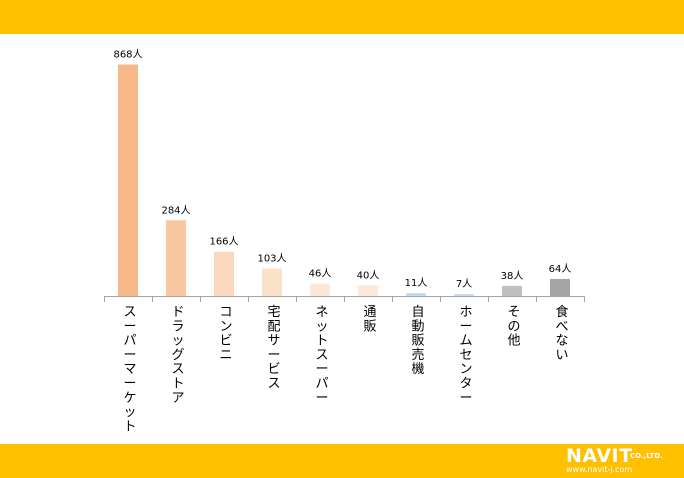  I want to click on category-label: ネットスーパー, so click(321, 355).